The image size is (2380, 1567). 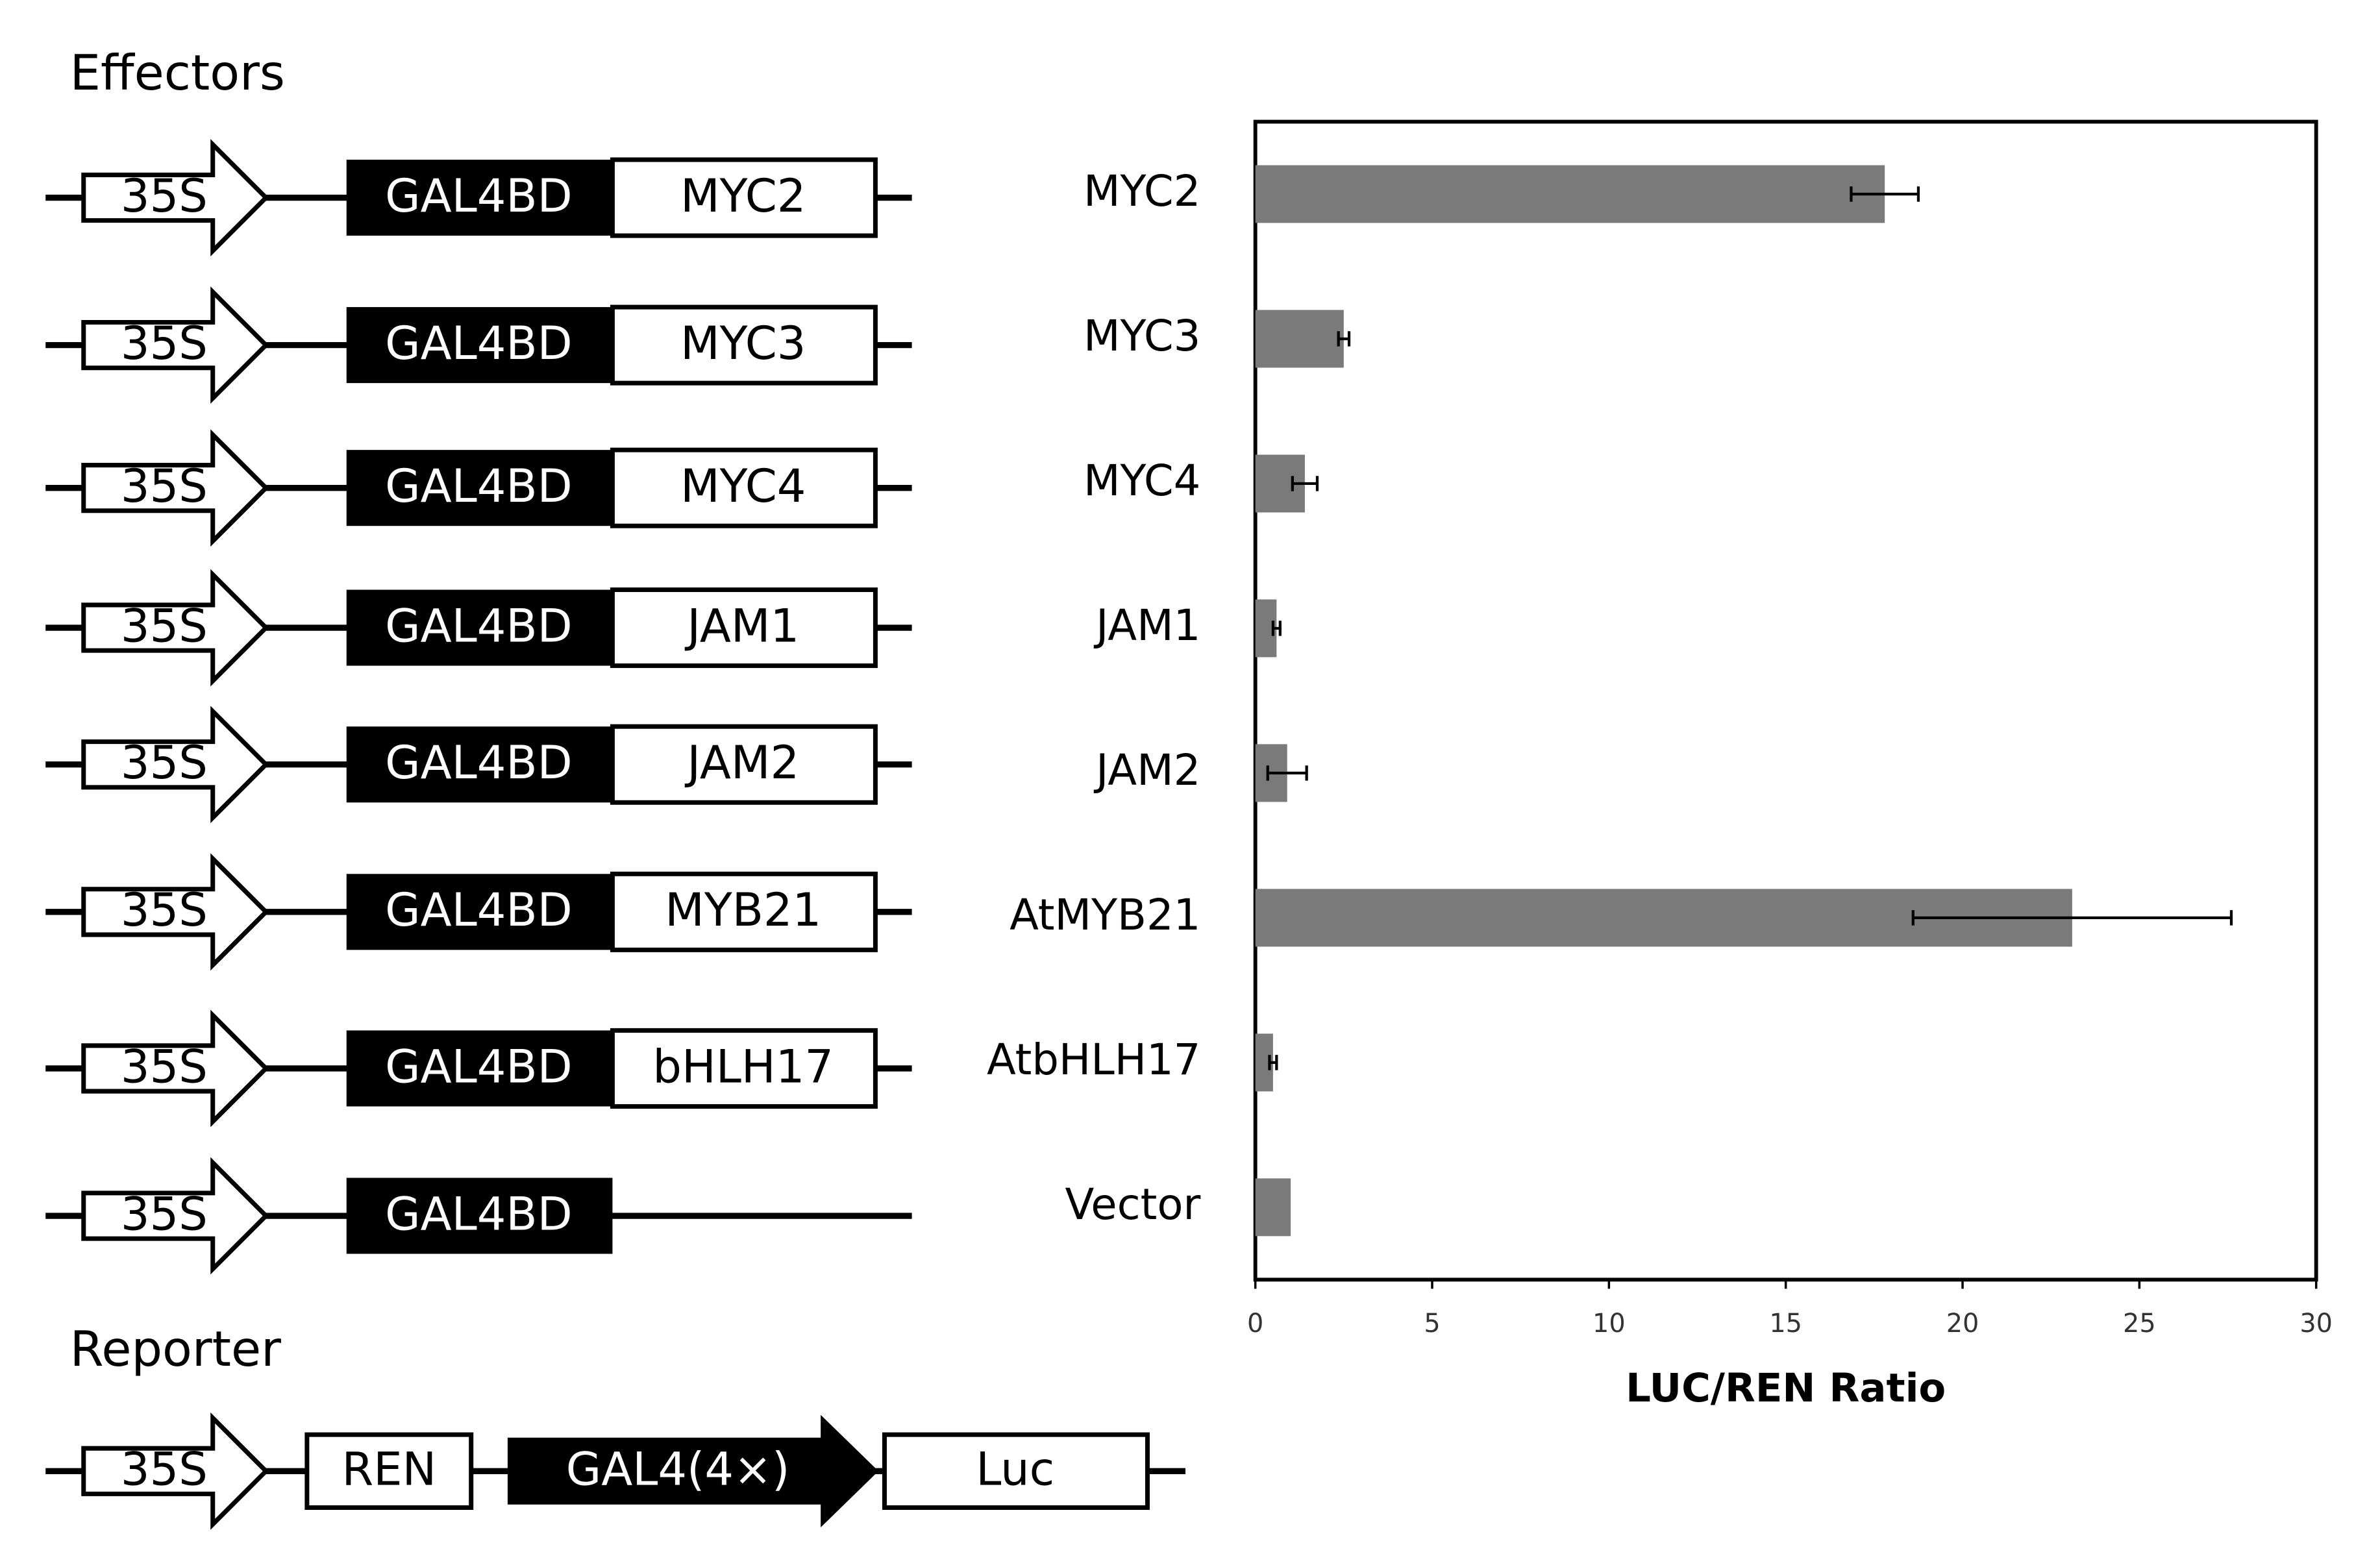 What do you see at coordinates (1142, 191) in the screenshot?
I see `y-tick-label: MYC2` at bounding box center [1142, 191].